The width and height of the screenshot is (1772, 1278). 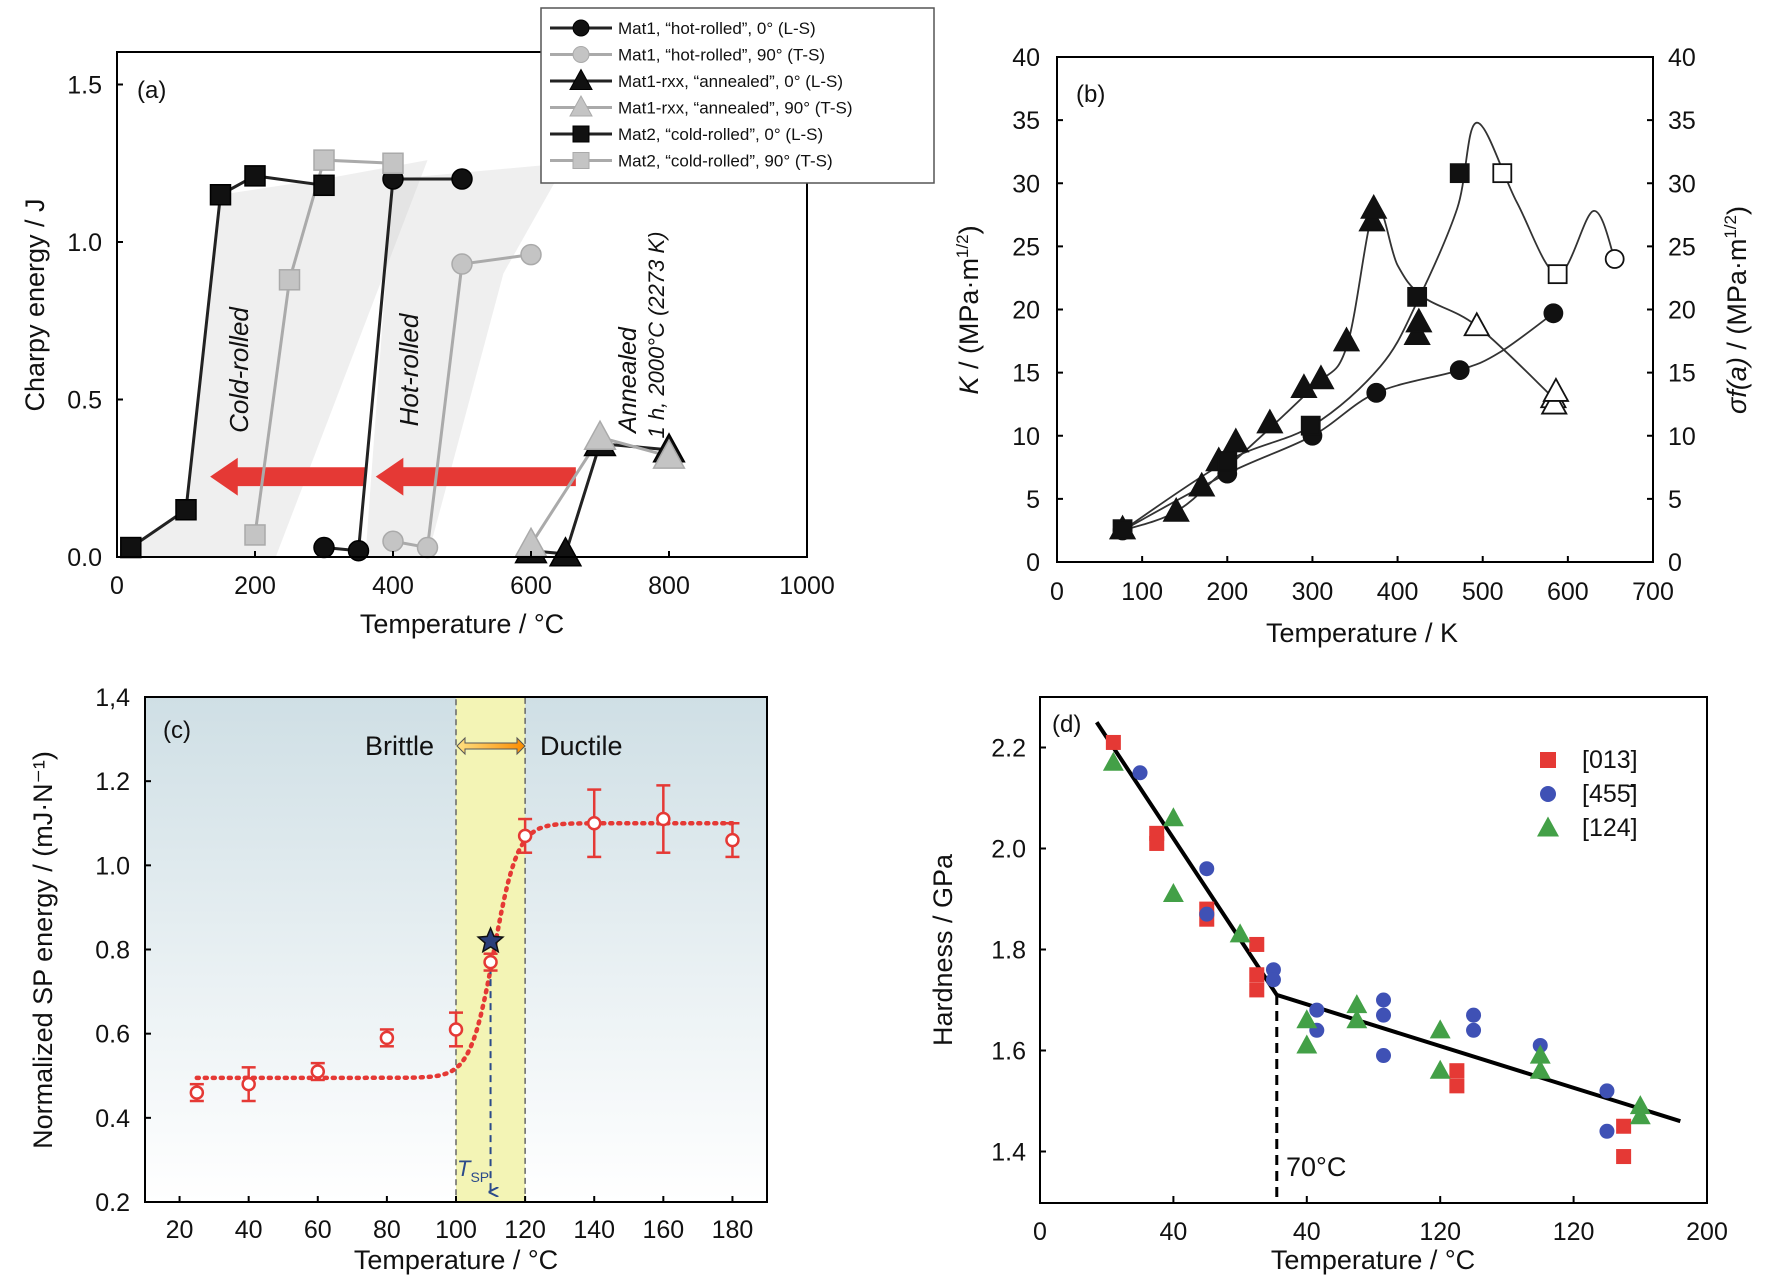 What do you see at coordinates (1026, 247) in the screenshot?
I see `y-tick-label: 25` at bounding box center [1026, 247].